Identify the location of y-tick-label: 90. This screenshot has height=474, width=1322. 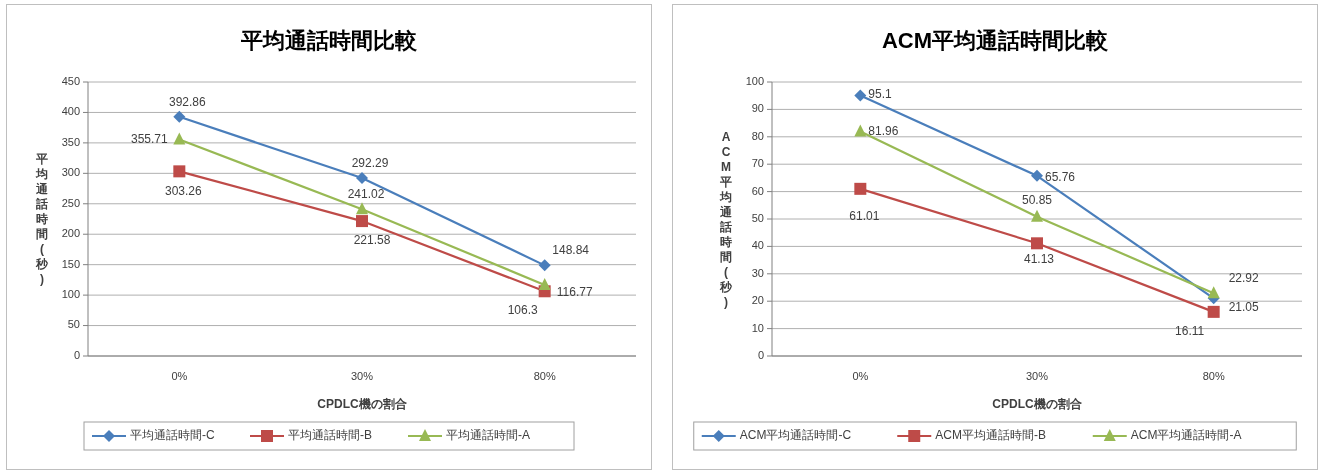
(757, 108).